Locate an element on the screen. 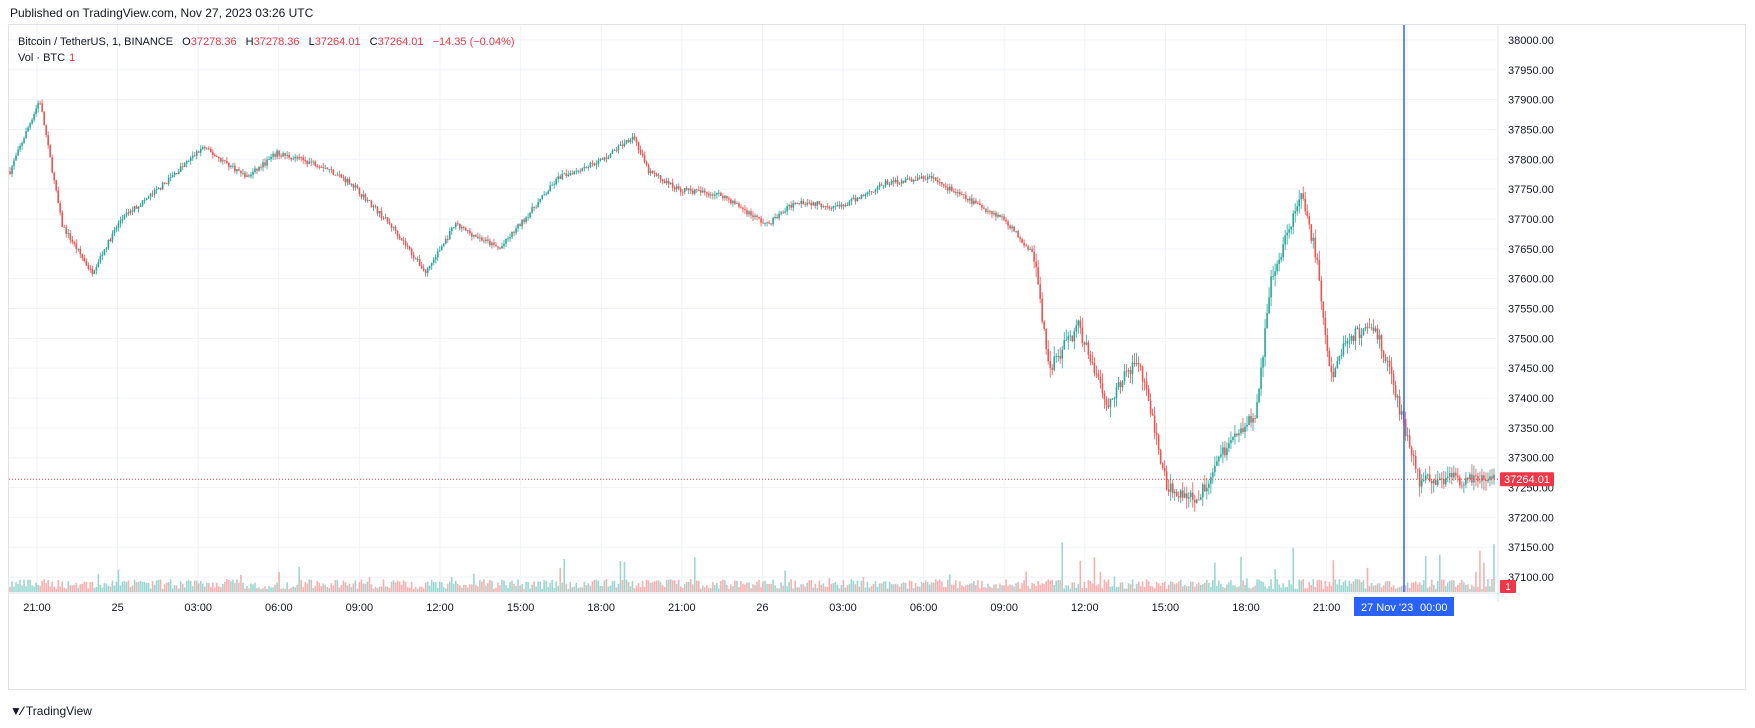  last-price-tag is located at coordinates (1527, 479).